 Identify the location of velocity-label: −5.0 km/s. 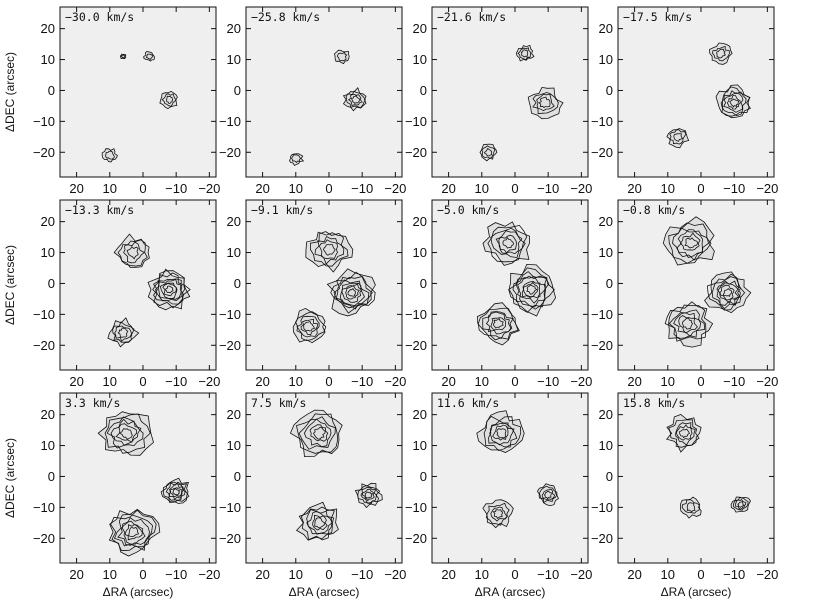
(468, 210).